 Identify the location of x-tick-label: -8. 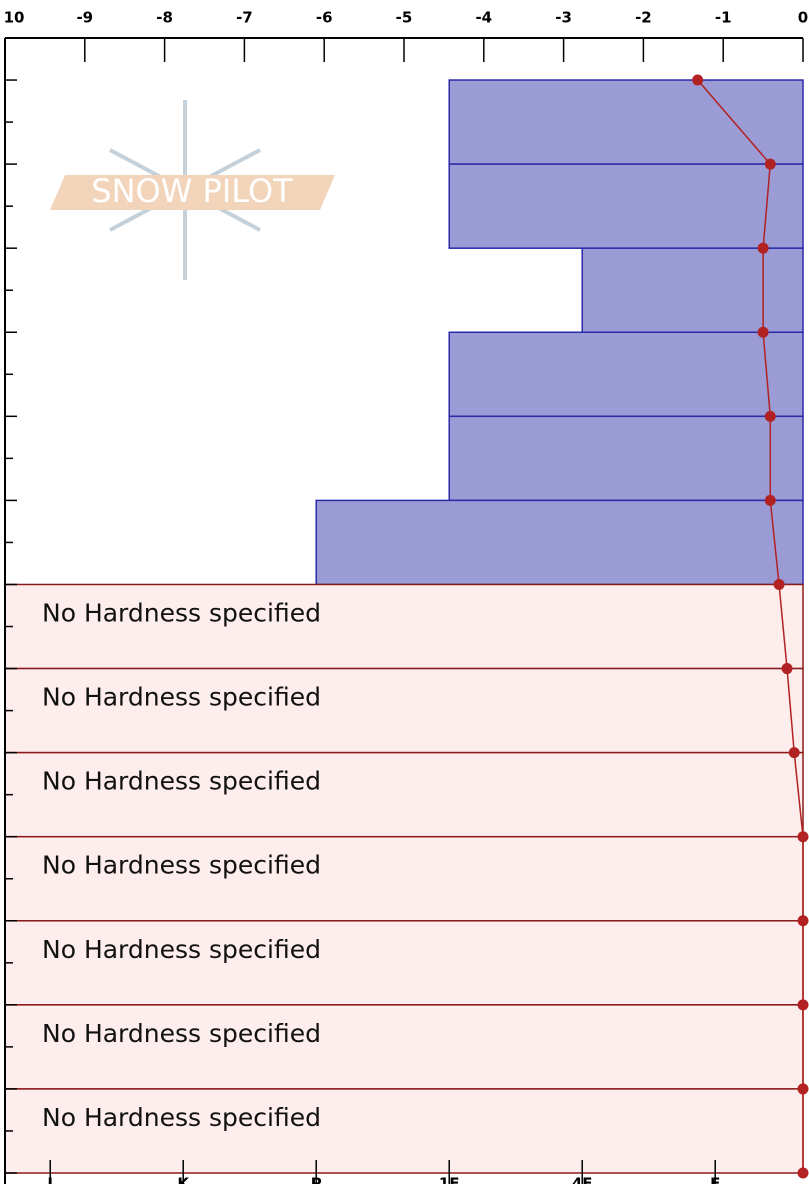
(164, 18).